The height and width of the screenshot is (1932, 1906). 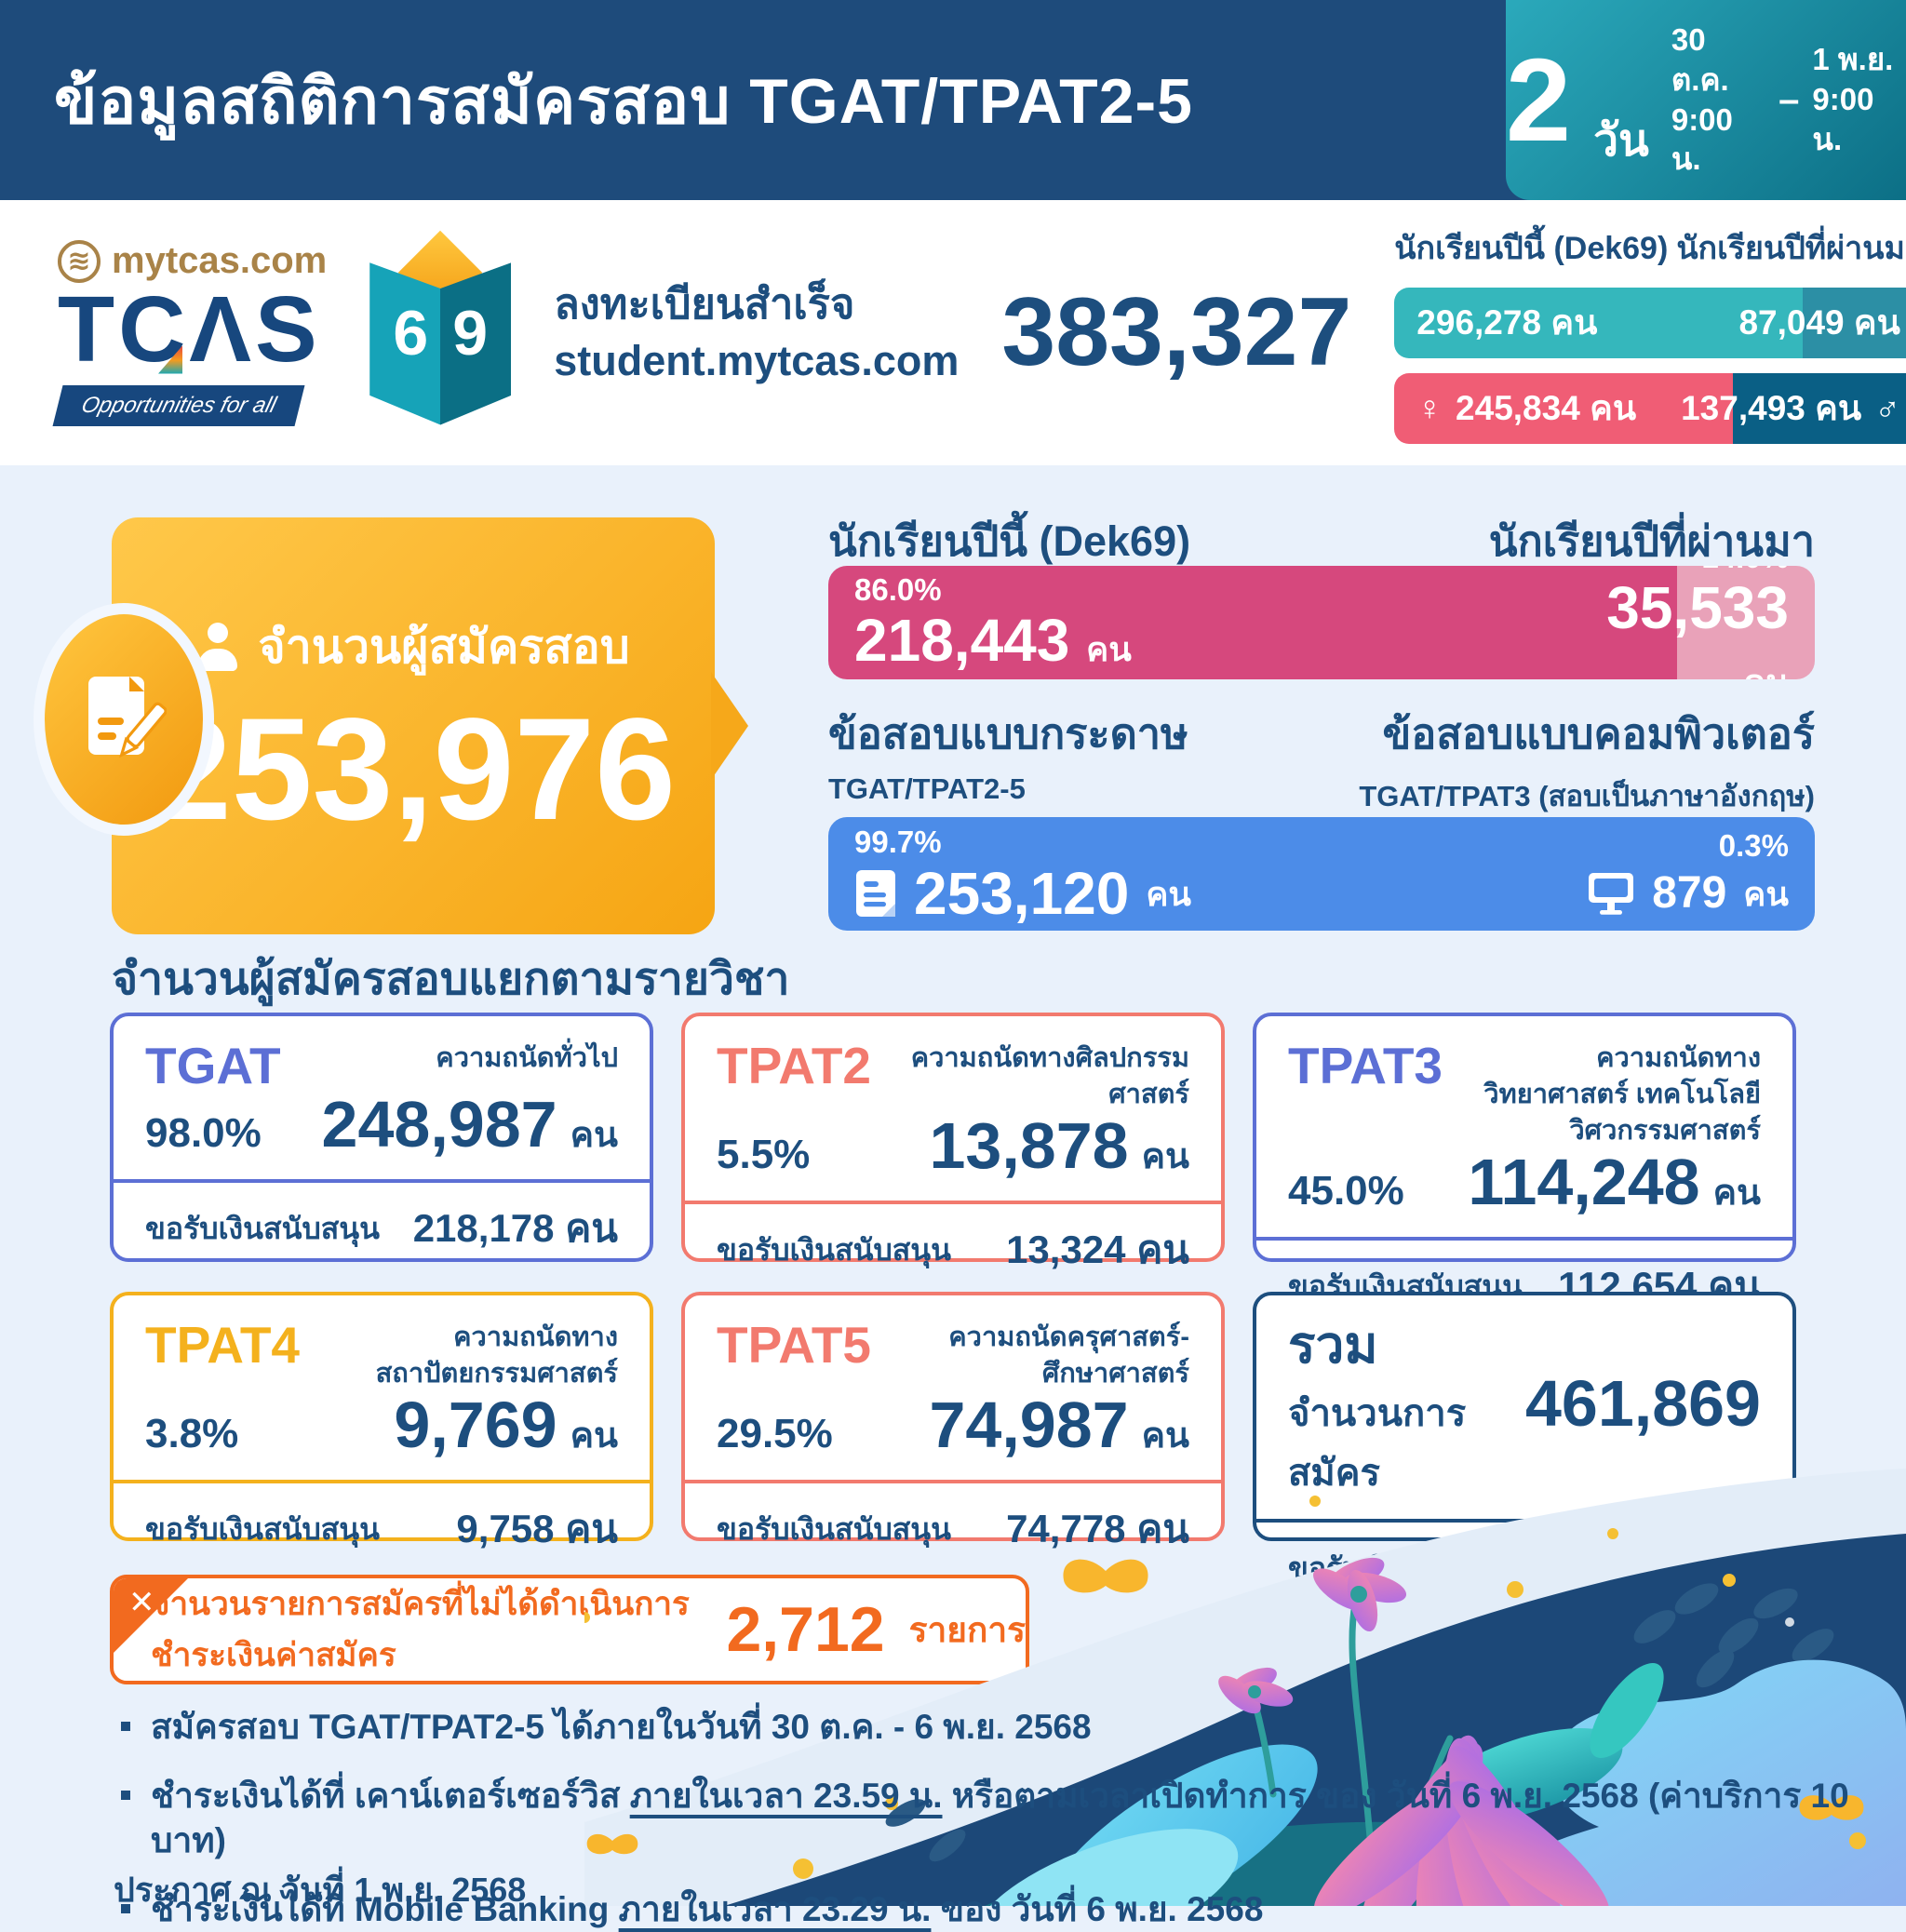 What do you see at coordinates (496, 1355) in the screenshot?
I see `subject-name: ความถนัดทางสถาปัตยกรรมศาสตร์` at bounding box center [496, 1355].